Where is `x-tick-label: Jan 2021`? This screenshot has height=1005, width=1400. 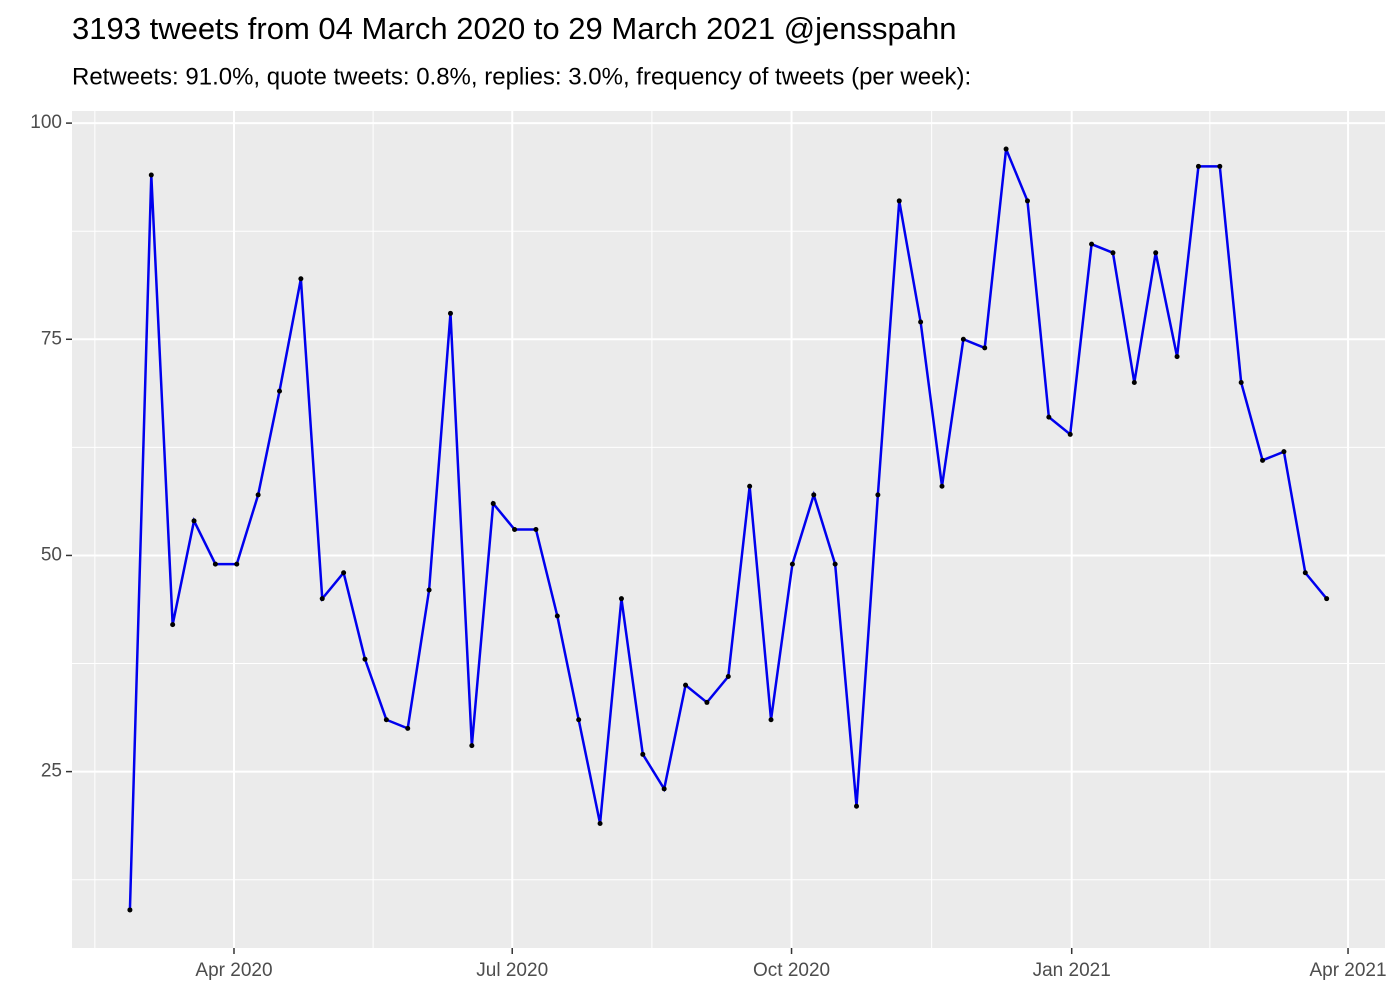
x-tick-label: Jan 2021 is located at coordinates (1072, 970).